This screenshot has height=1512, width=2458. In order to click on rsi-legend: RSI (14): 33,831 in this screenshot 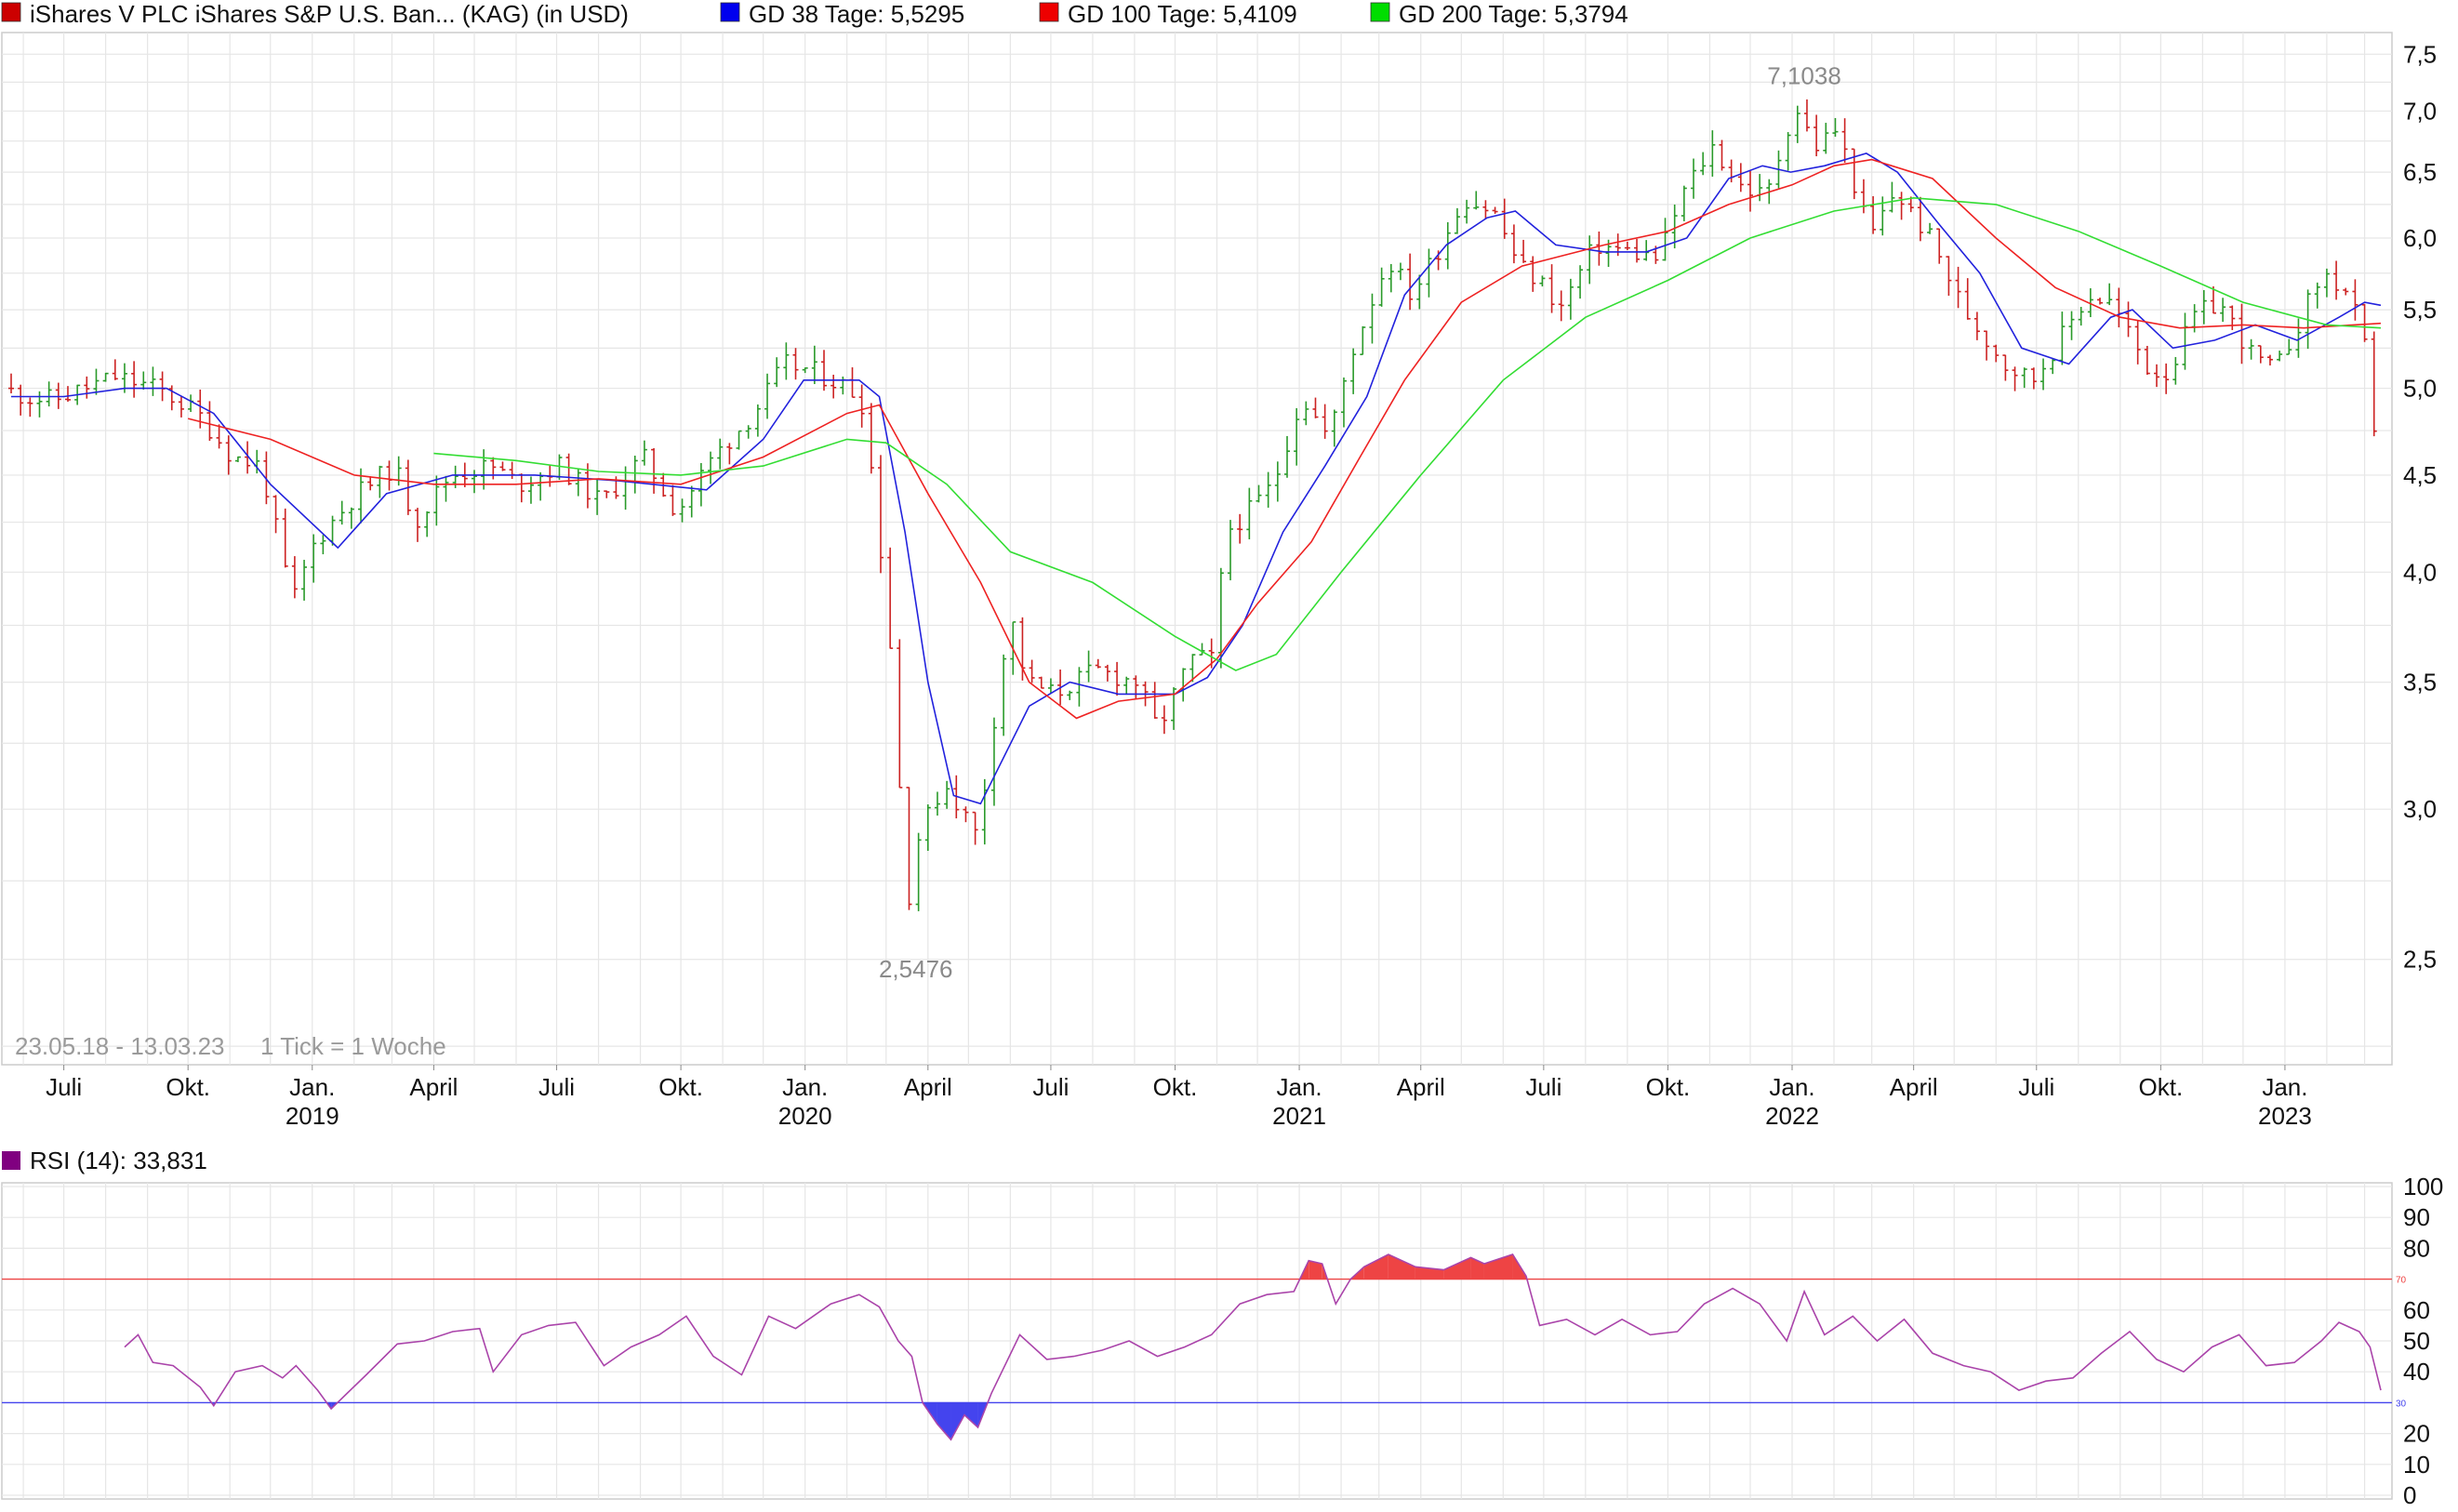, I will do `click(104, 1160)`.